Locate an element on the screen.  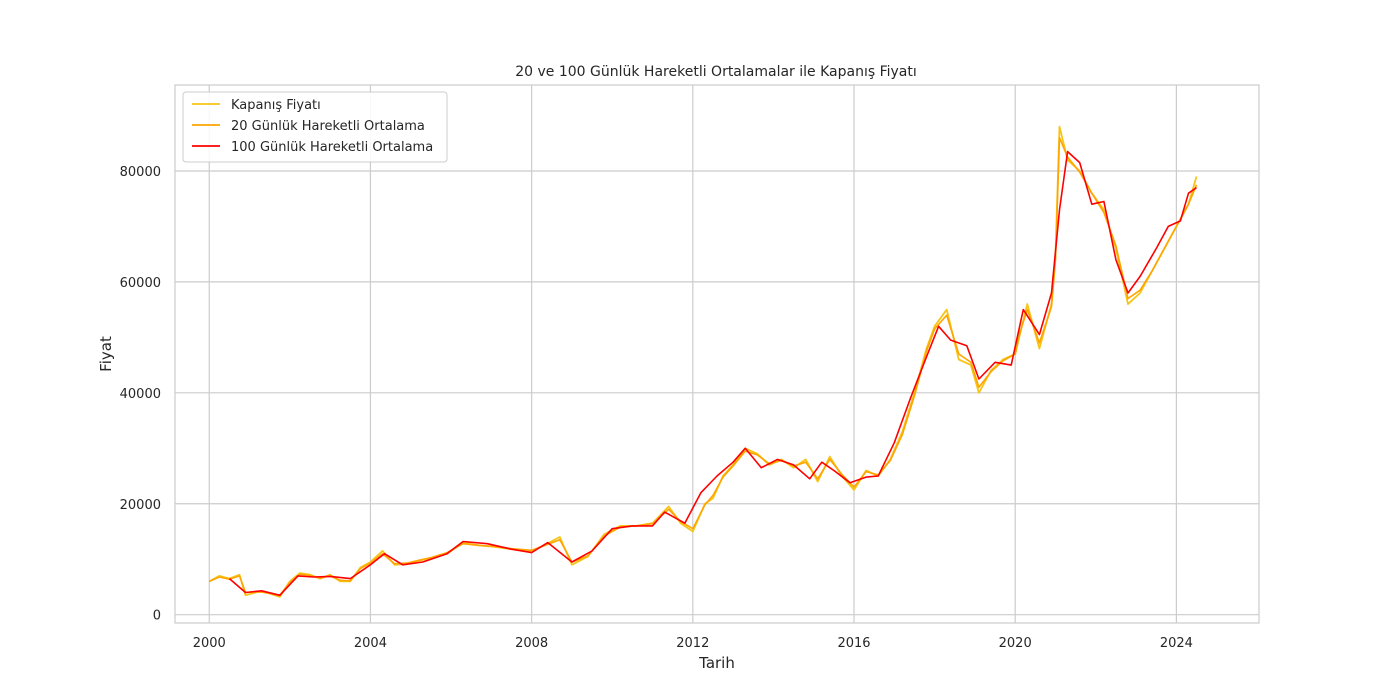
x-tick-labels: 2000 2004 2008 2012 2016 2020 2024 is located at coordinates (693, 643).